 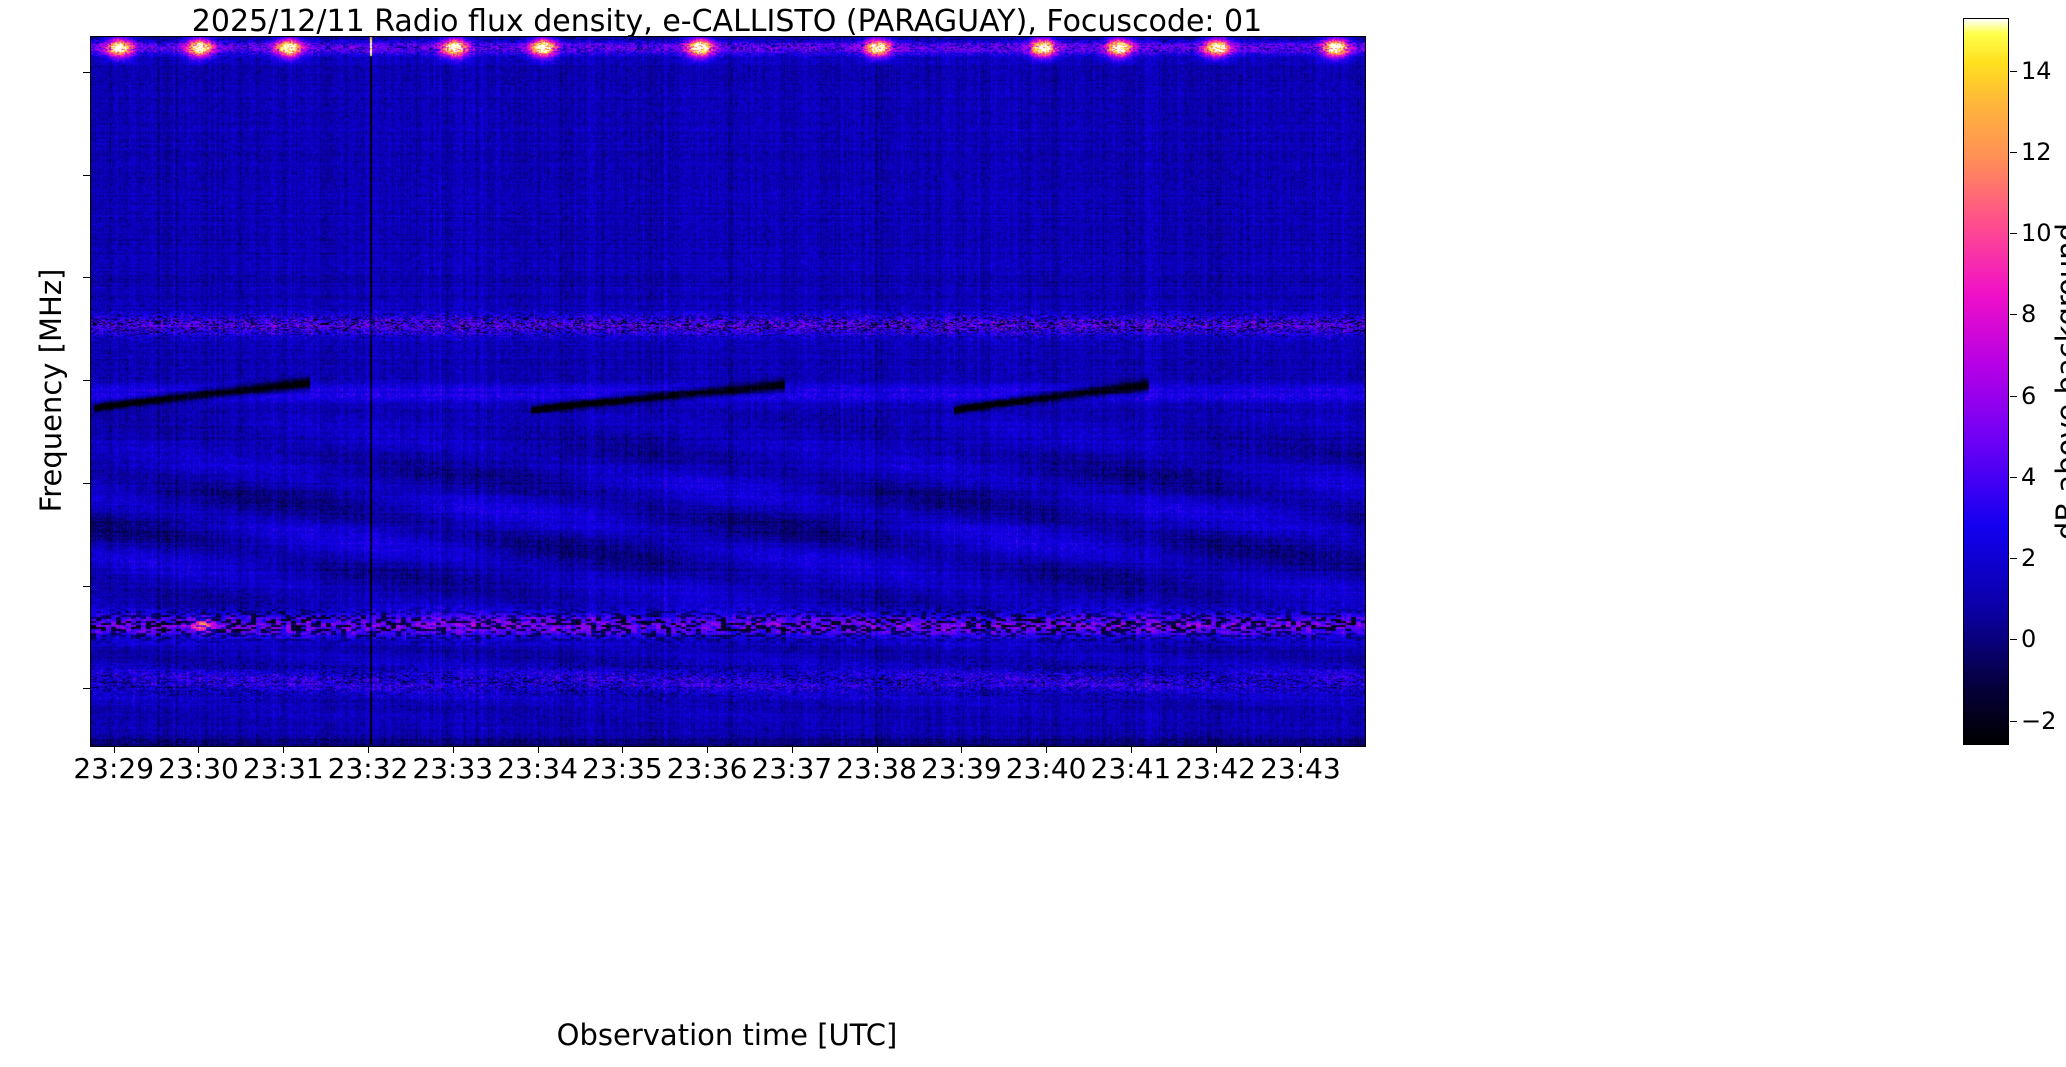 I want to click on x-tick-label: 23:29, so click(x=114, y=768).